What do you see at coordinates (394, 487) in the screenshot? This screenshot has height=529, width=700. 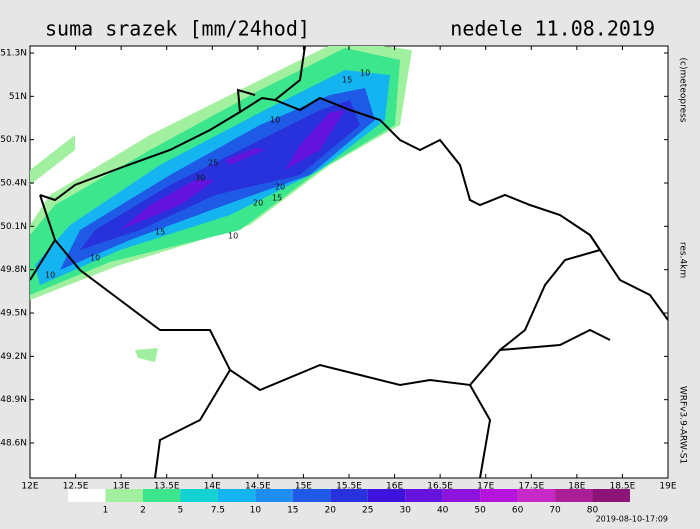 I see `lon-label: 16E` at bounding box center [394, 487].